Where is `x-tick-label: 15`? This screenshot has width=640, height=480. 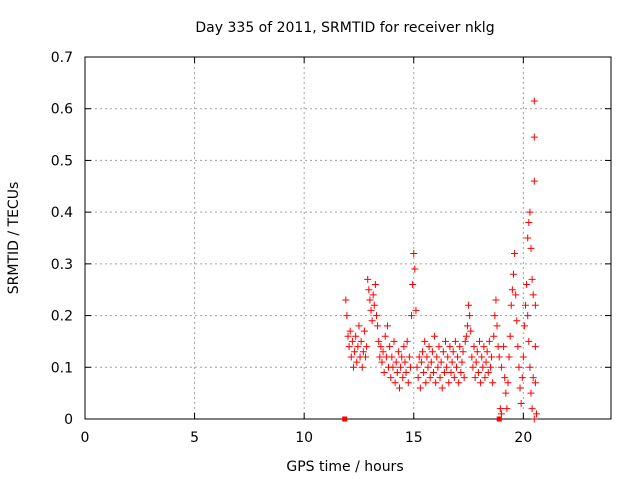
x-tick-label: 15 is located at coordinates (414, 438).